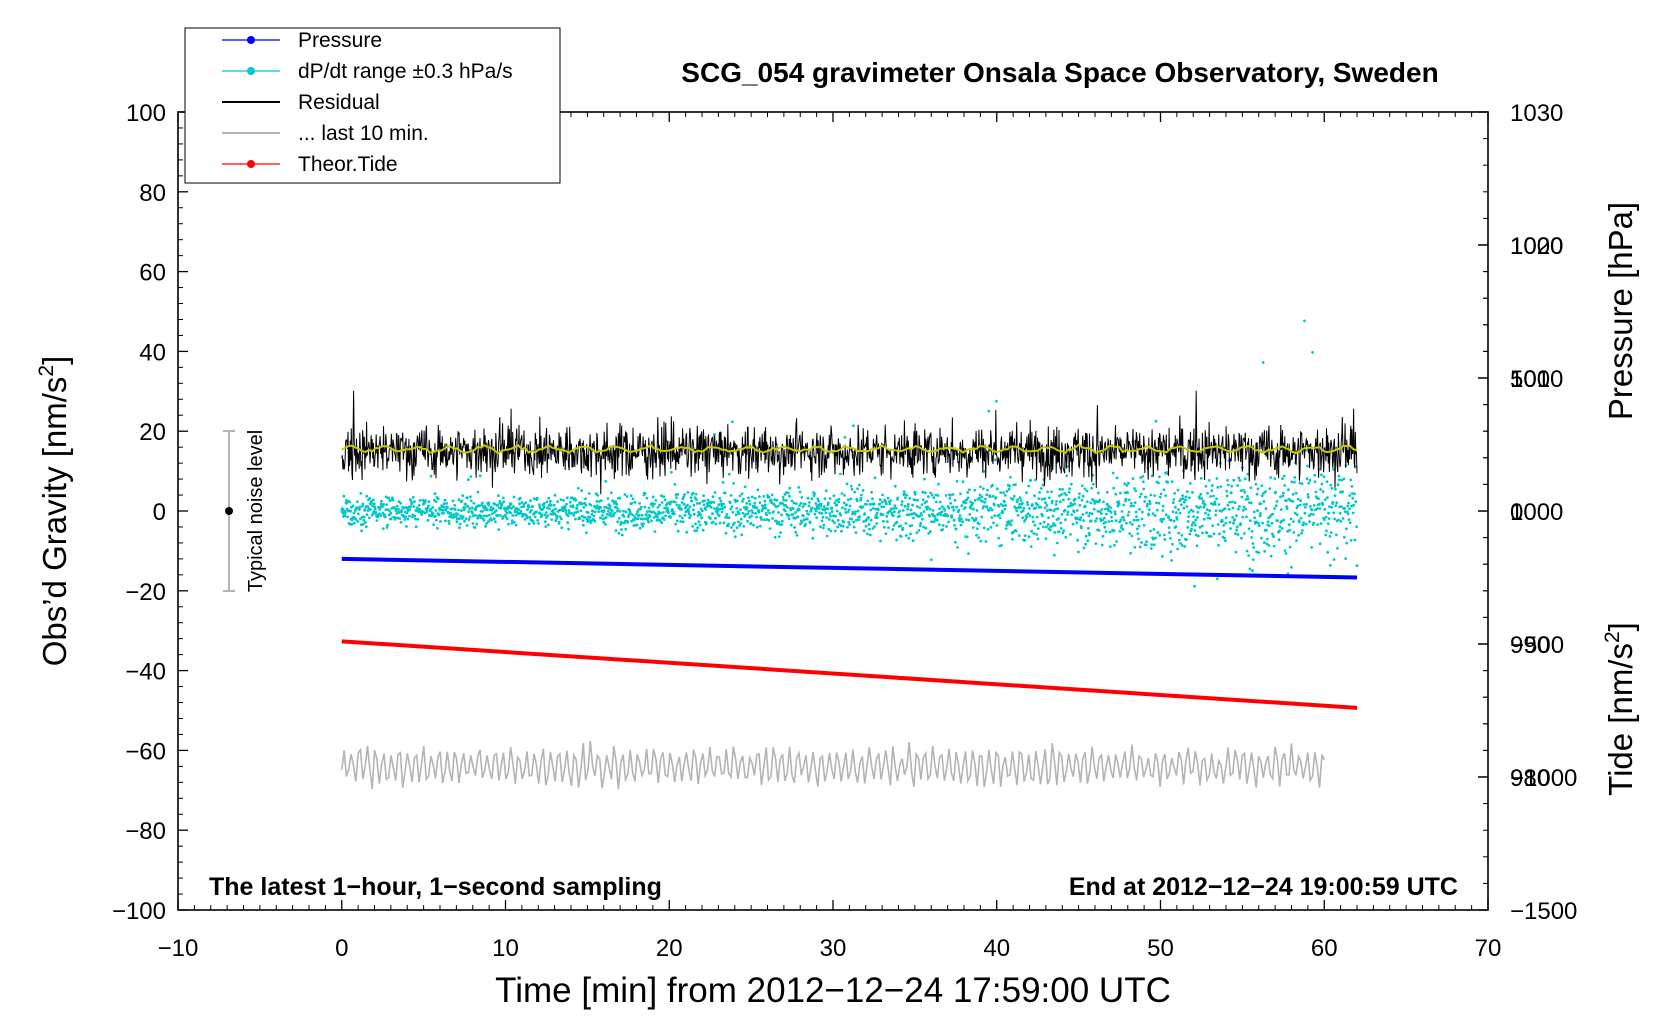 This screenshot has height=1020, width=1676. I want to click on legend-marker-dpdt, so click(251, 71).